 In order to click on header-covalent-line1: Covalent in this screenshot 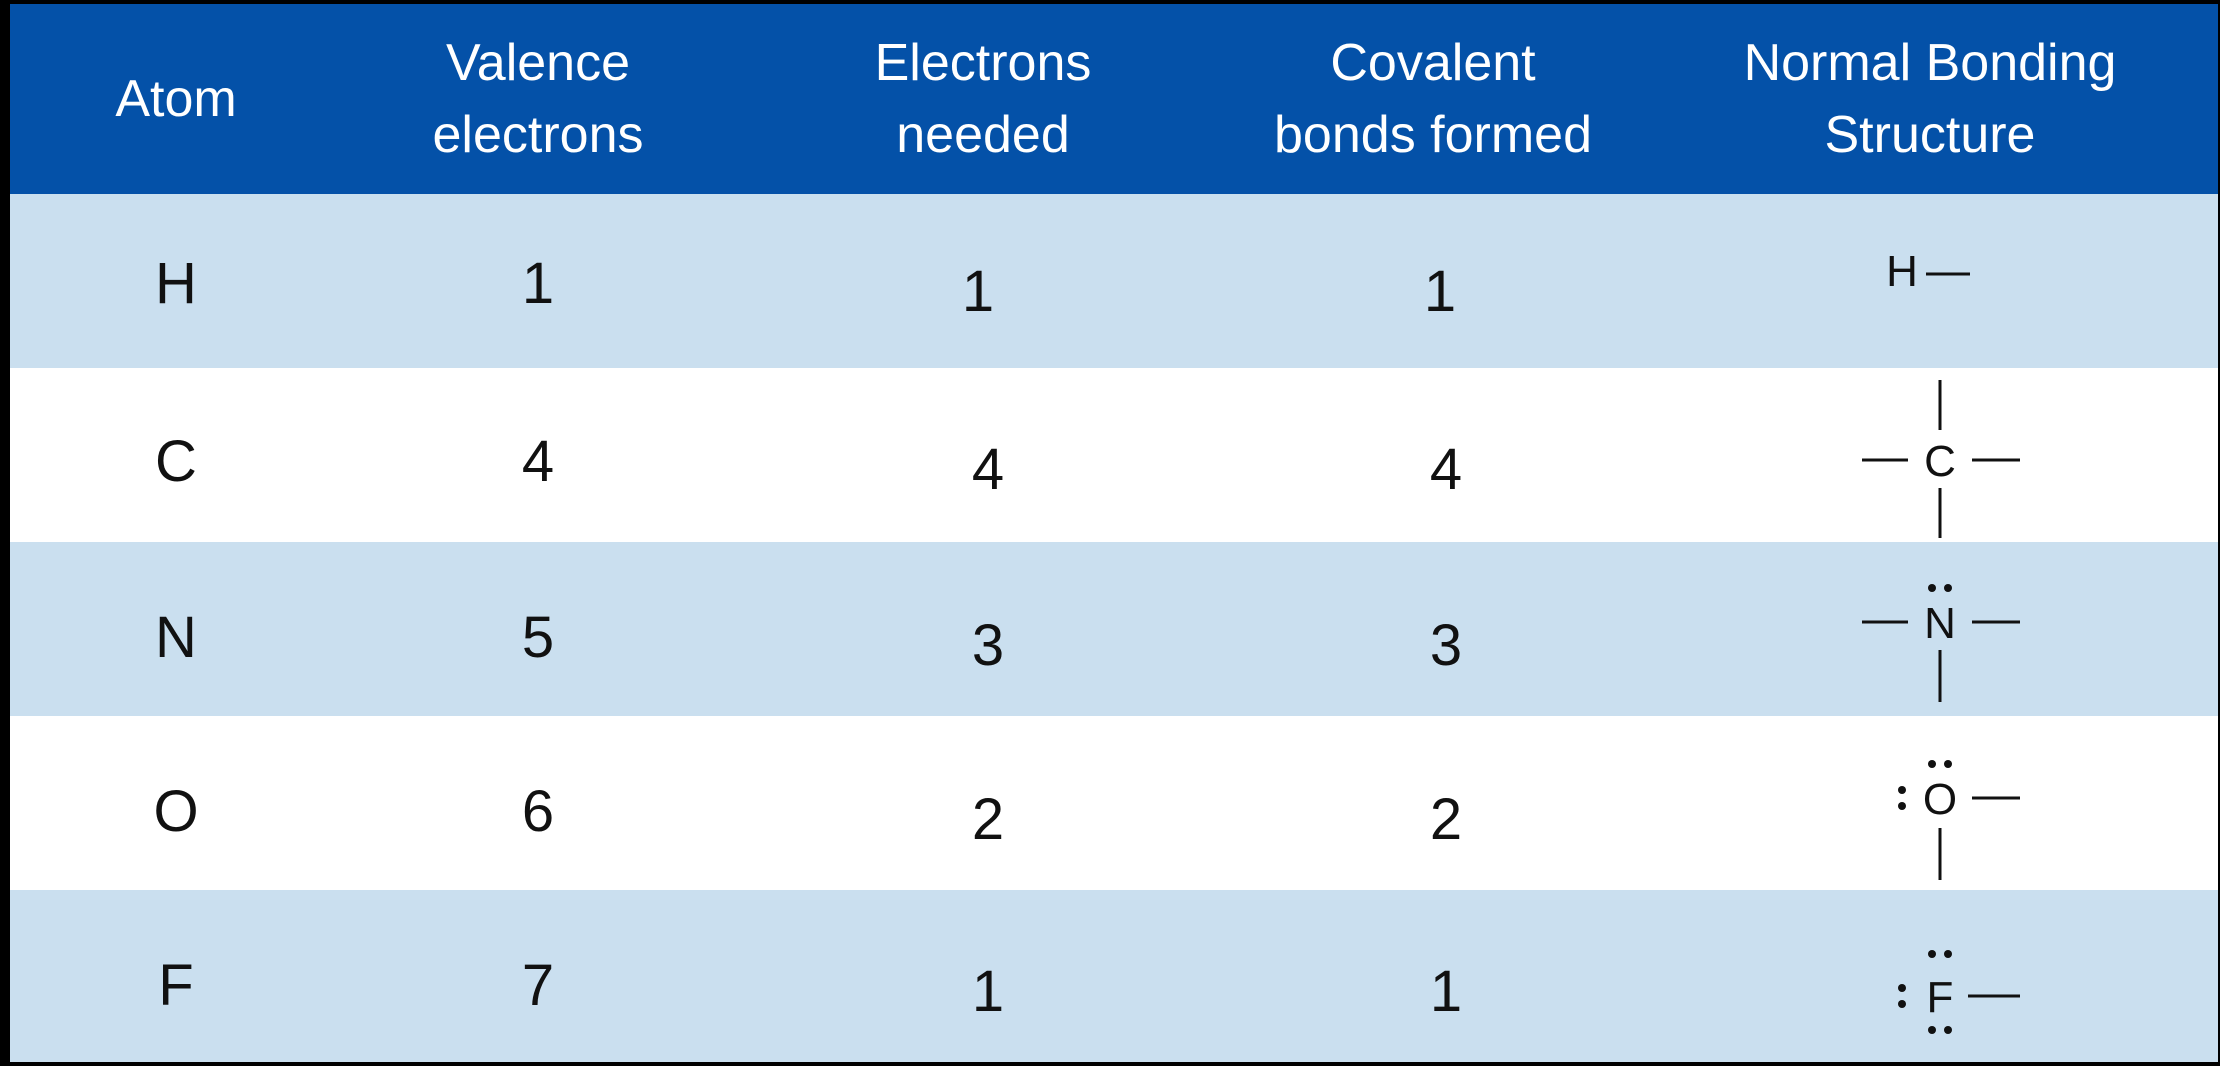, I will do `click(1433, 63)`.